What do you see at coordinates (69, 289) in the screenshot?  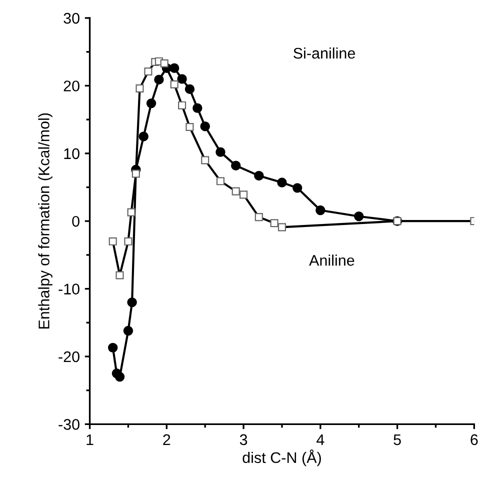 I see `y-tick-label: -10` at bounding box center [69, 289].